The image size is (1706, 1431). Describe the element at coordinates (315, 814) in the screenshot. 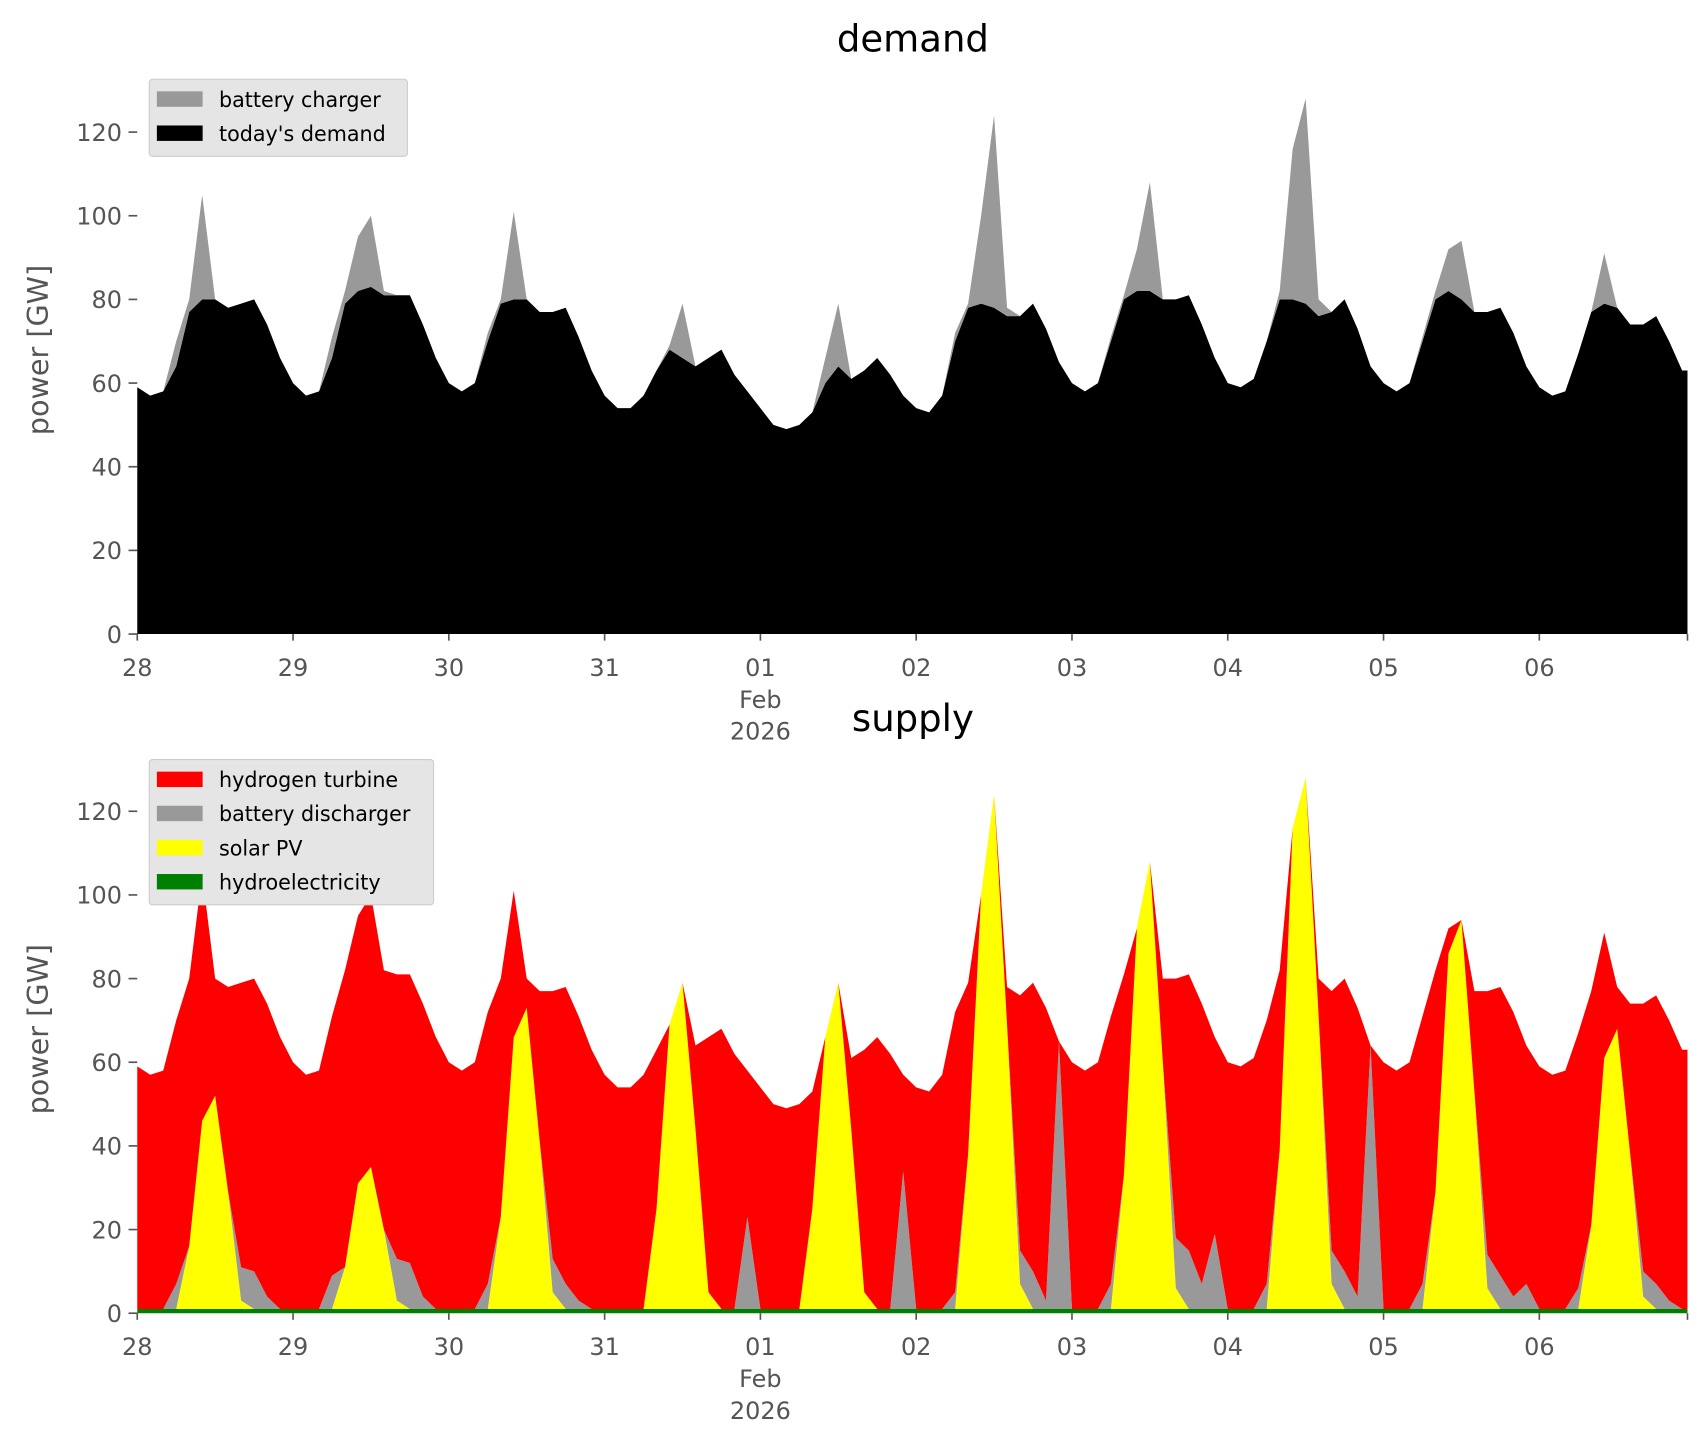

I see `legend-label: battery discharger` at that location.